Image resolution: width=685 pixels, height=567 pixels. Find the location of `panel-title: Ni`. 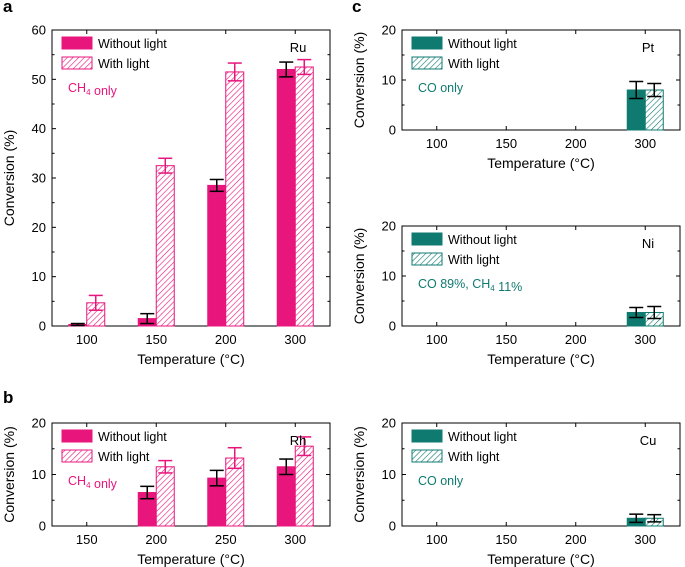

panel-title: Ni is located at coordinates (648, 243).